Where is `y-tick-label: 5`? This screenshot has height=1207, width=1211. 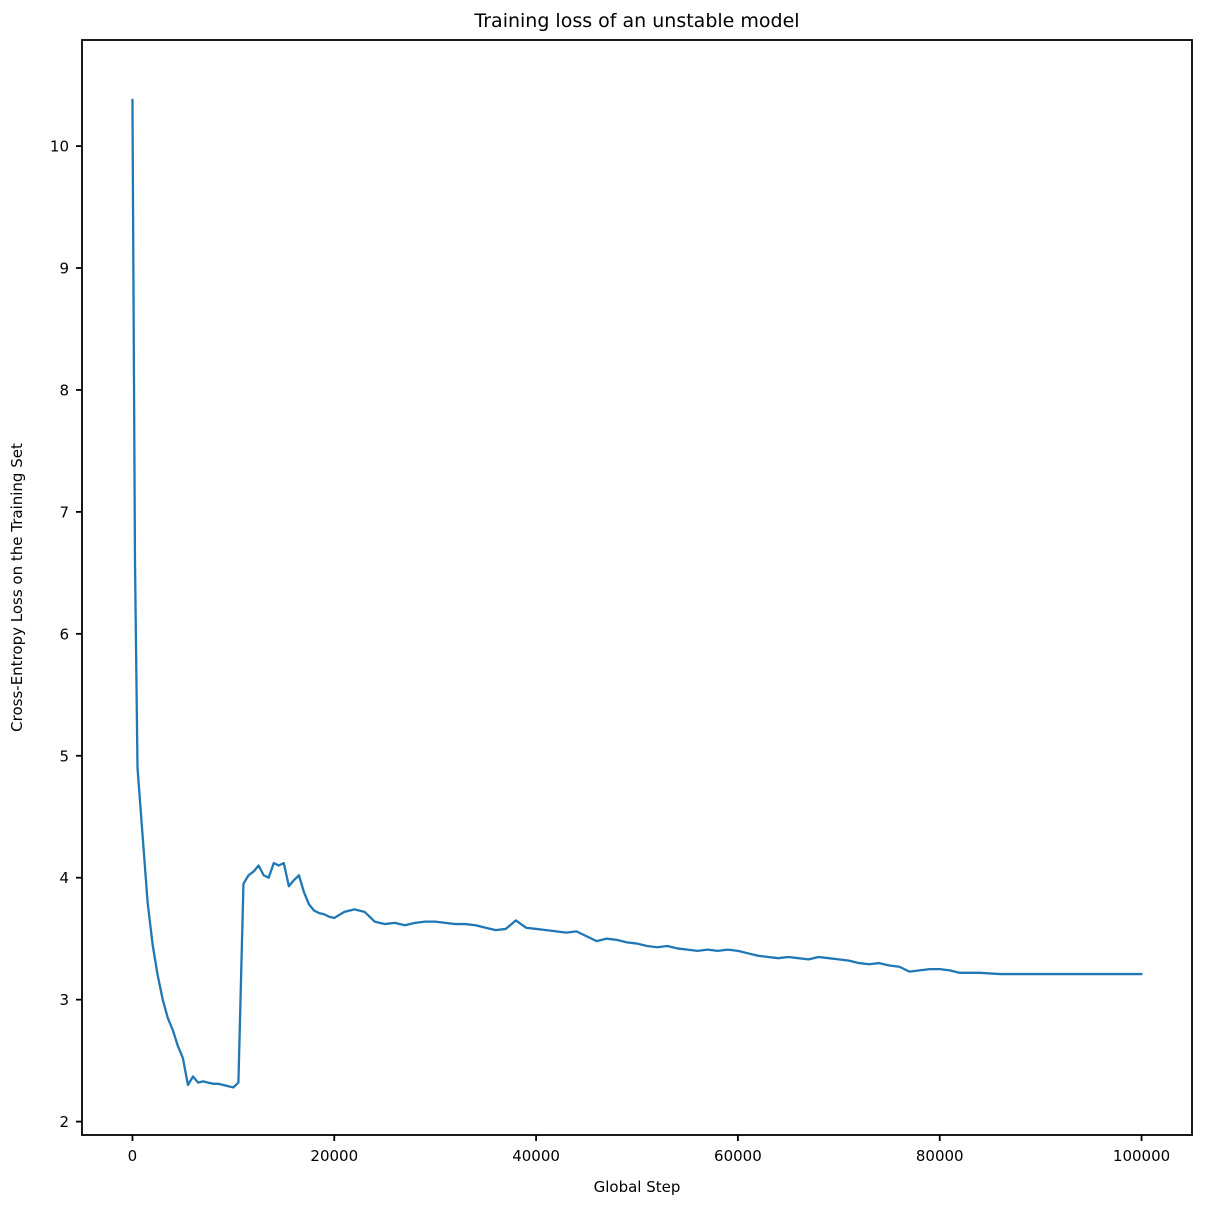
y-tick-label: 5 is located at coordinates (64, 756).